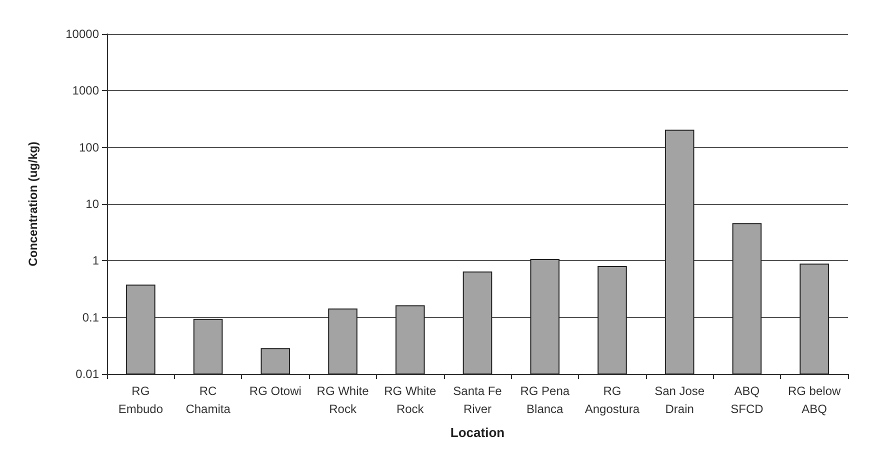  Describe the element at coordinates (747, 400) in the screenshot. I see `x-tick-label: ABQ SFCD` at that location.